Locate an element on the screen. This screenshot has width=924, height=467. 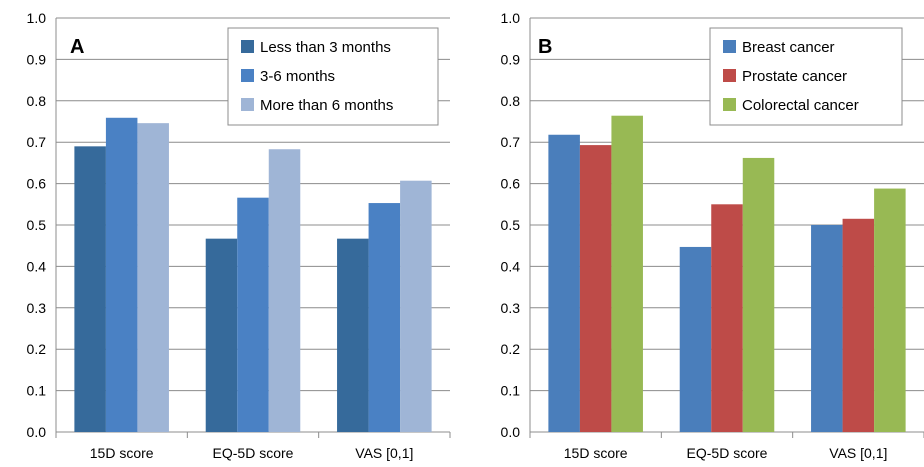
legend-label: Breast cancer is located at coordinates (788, 47).